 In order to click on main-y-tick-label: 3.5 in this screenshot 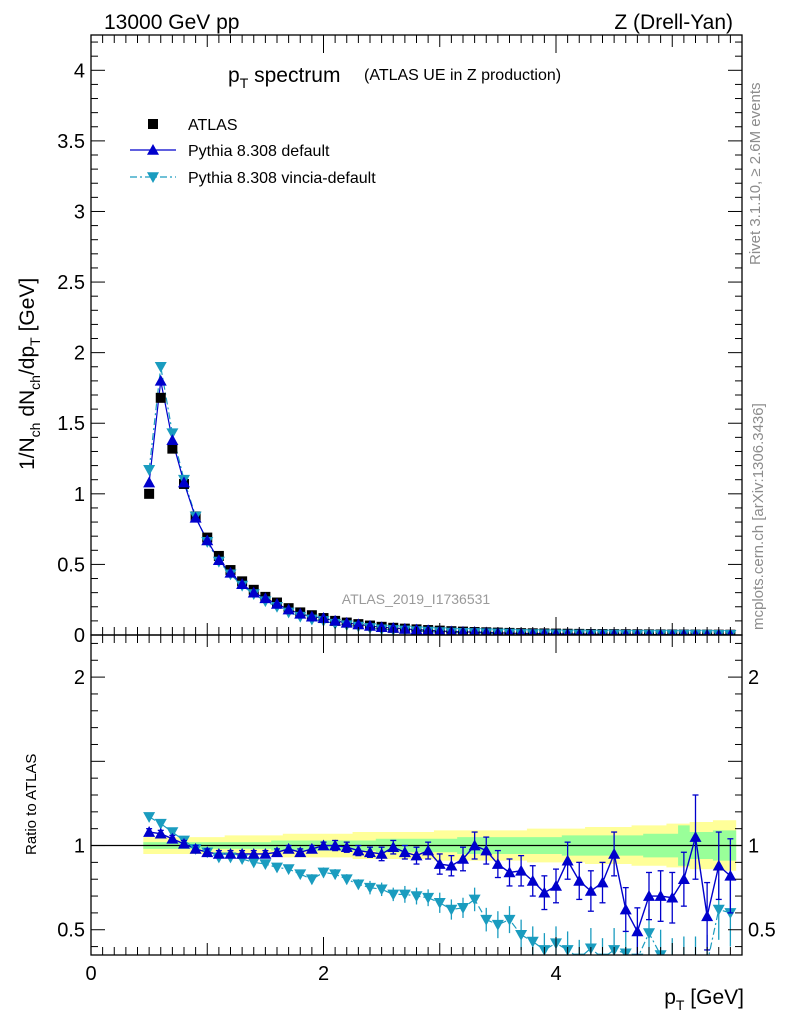, I will do `click(71, 142)`.